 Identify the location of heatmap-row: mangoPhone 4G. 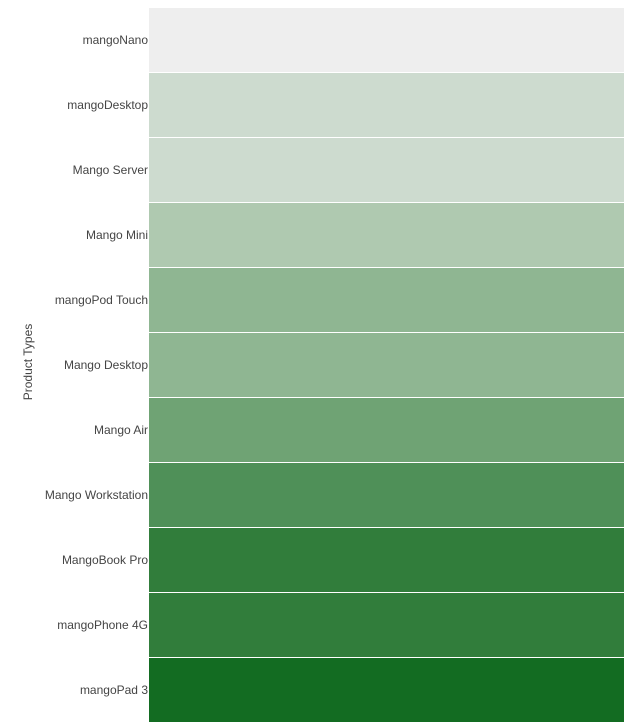
(313, 625).